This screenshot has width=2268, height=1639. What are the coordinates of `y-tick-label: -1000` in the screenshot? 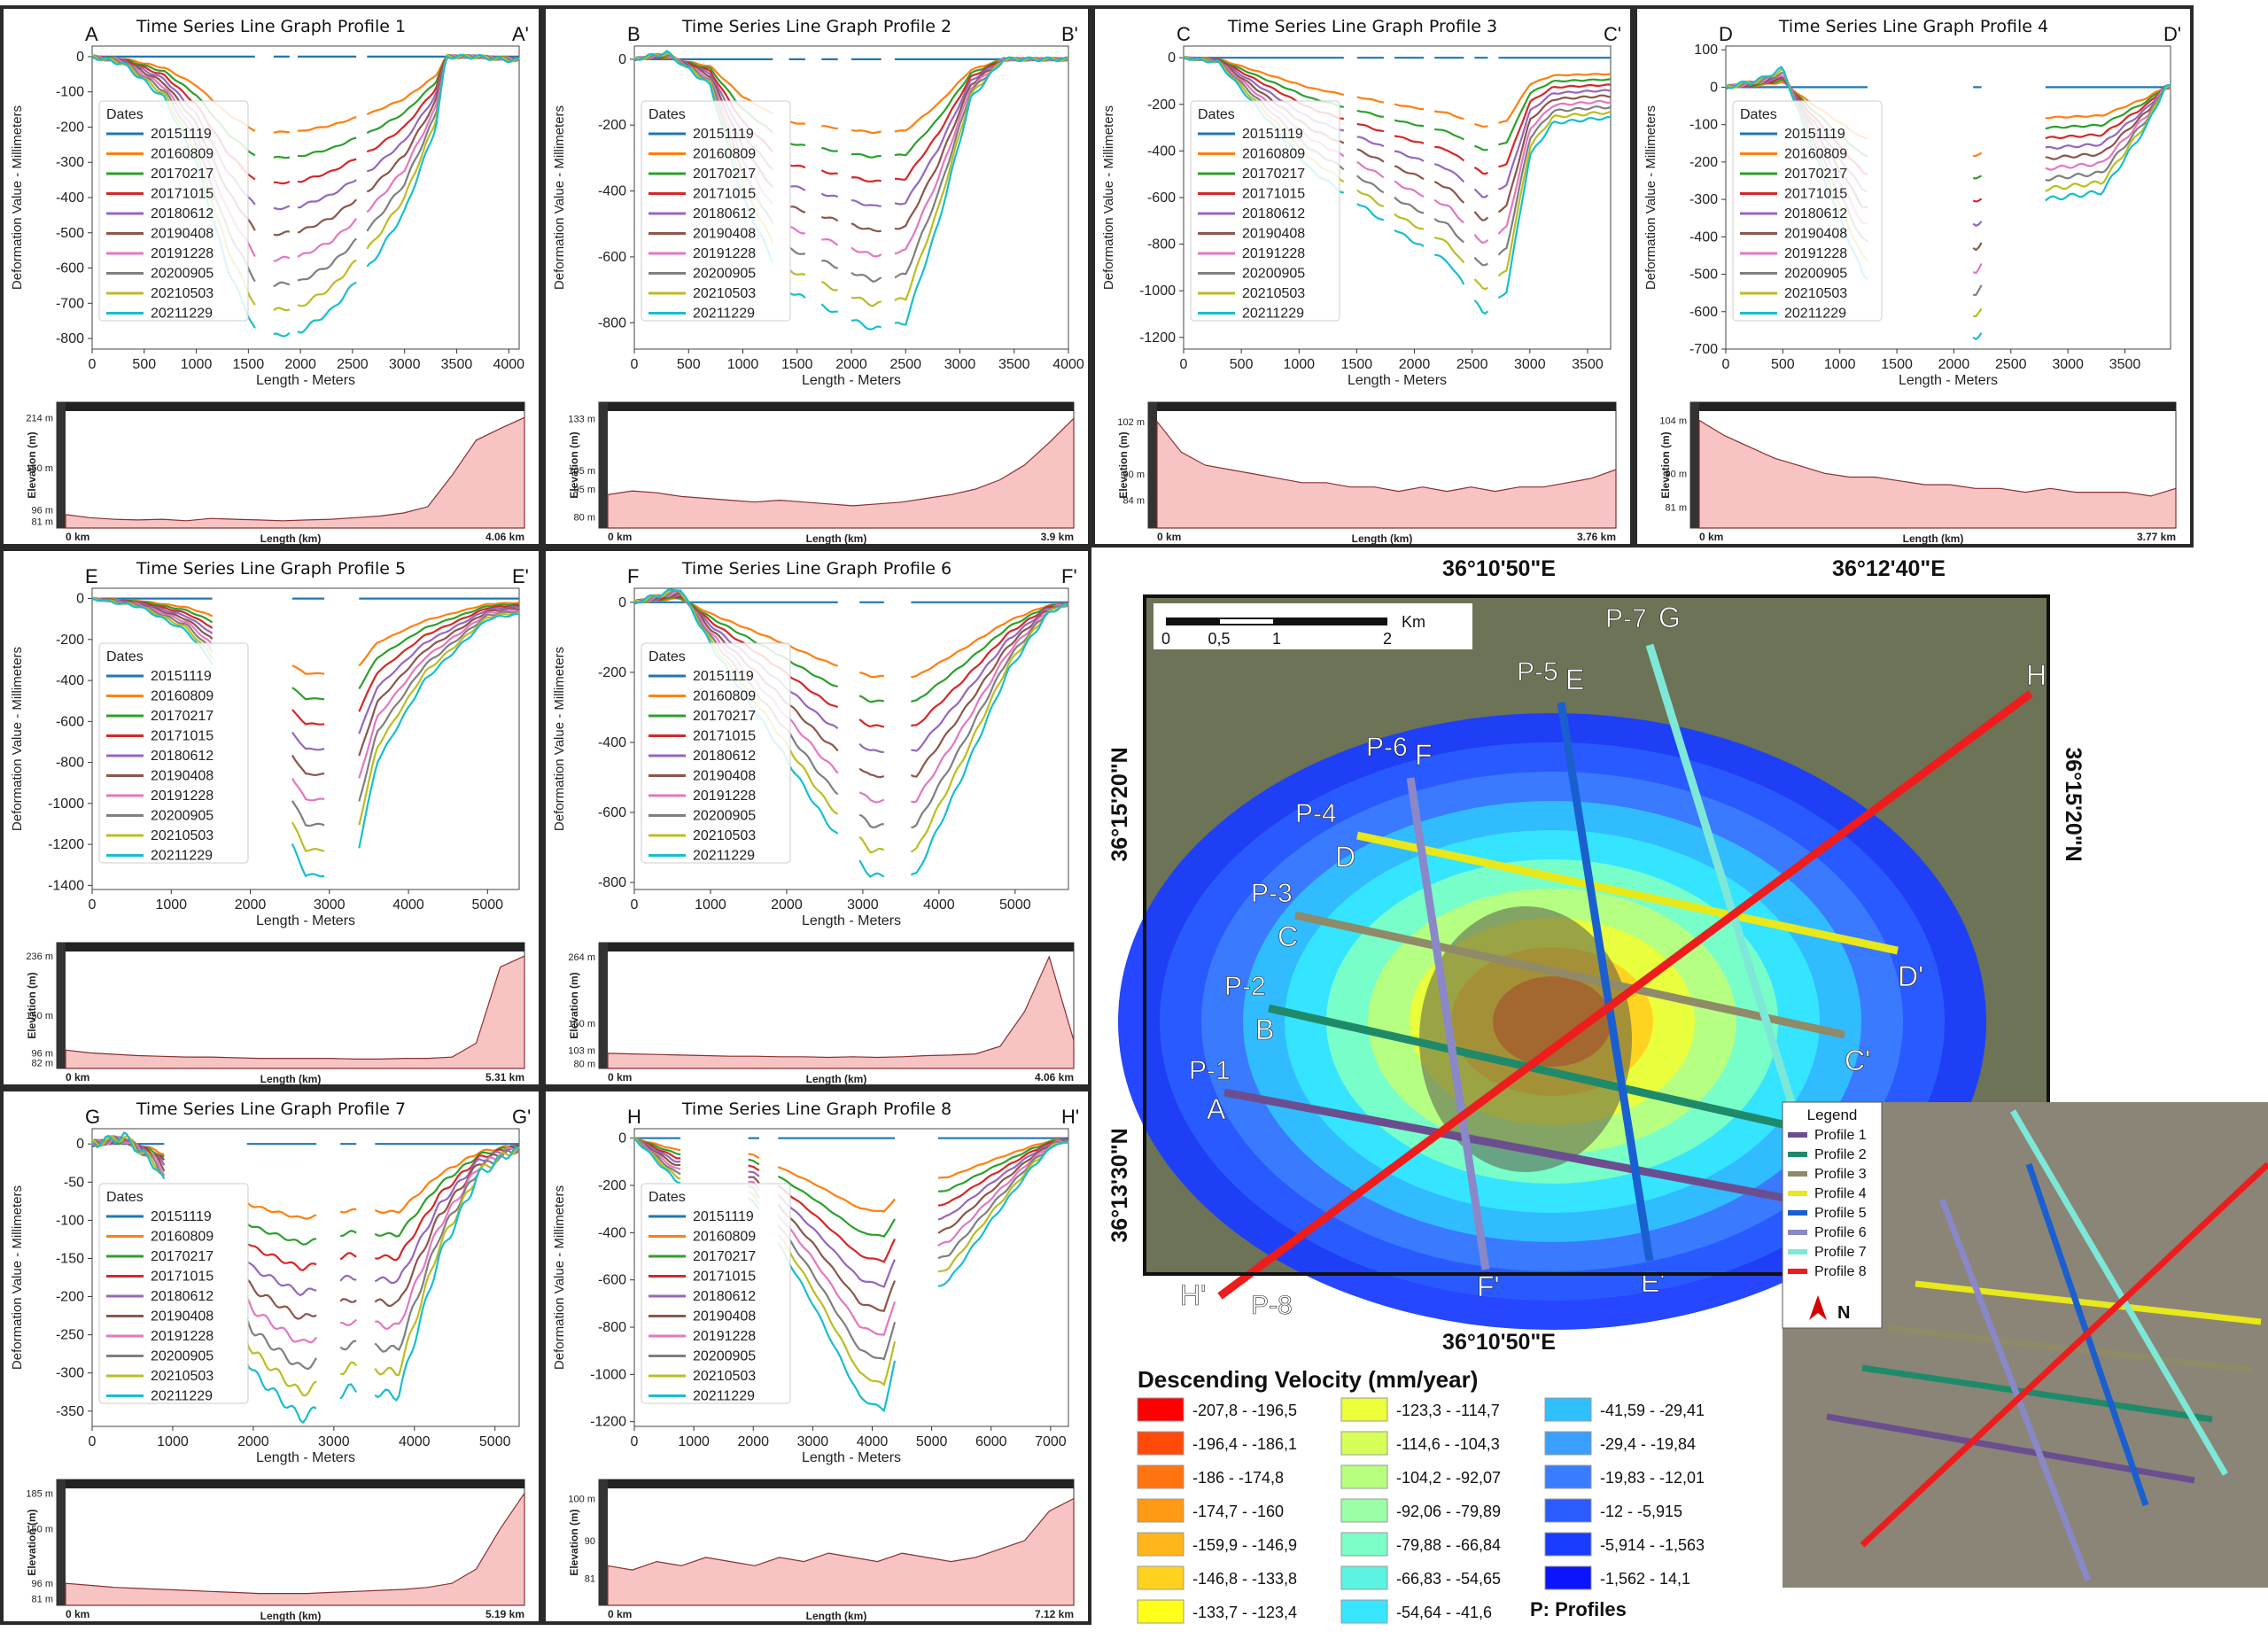 It's located at (608, 1374).